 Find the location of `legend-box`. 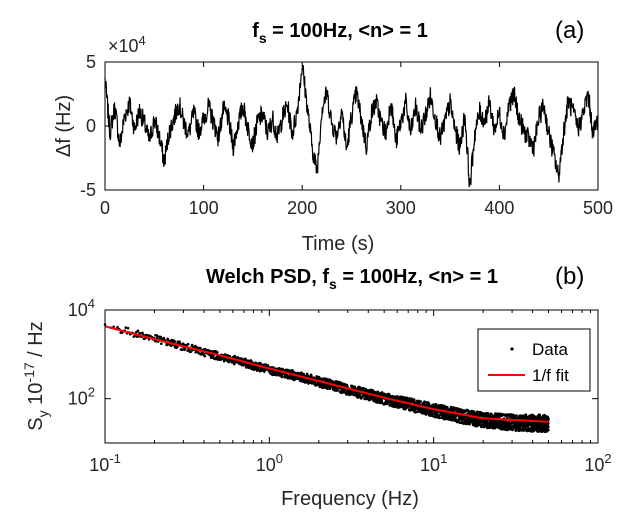

legend-box is located at coordinates (534, 360).